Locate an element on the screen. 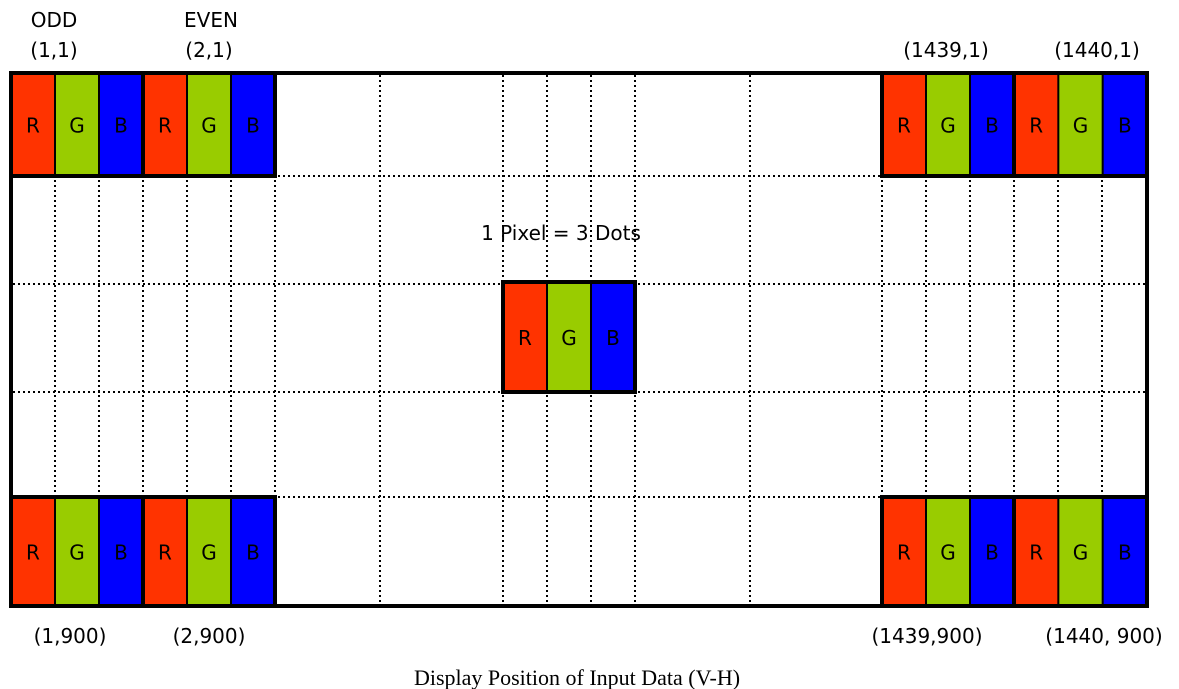 The width and height of the screenshot is (1179, 689). pixel-sample-dot-label-g: G is located at coordinates (569, 338).